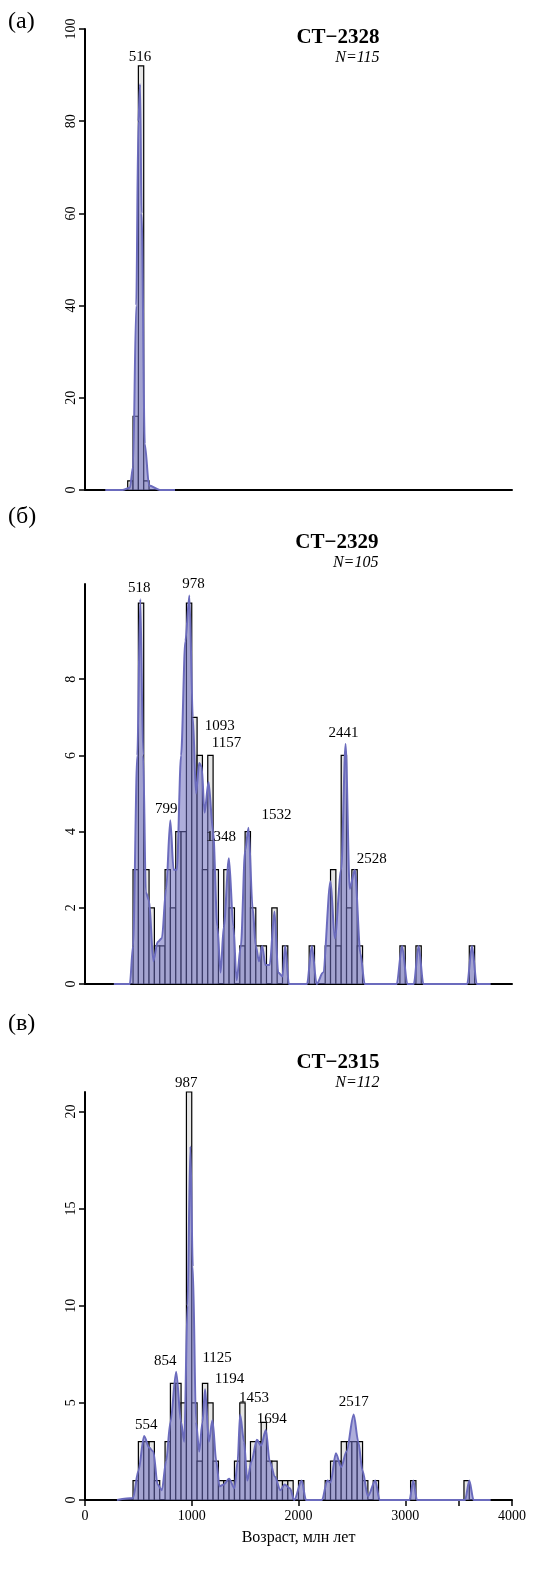 Image resolution: width=535 pixels, height=1569 pixels. Describe the element at coordinates (371, 857) in the screenshot. I see `annotation: 2528` at that location.